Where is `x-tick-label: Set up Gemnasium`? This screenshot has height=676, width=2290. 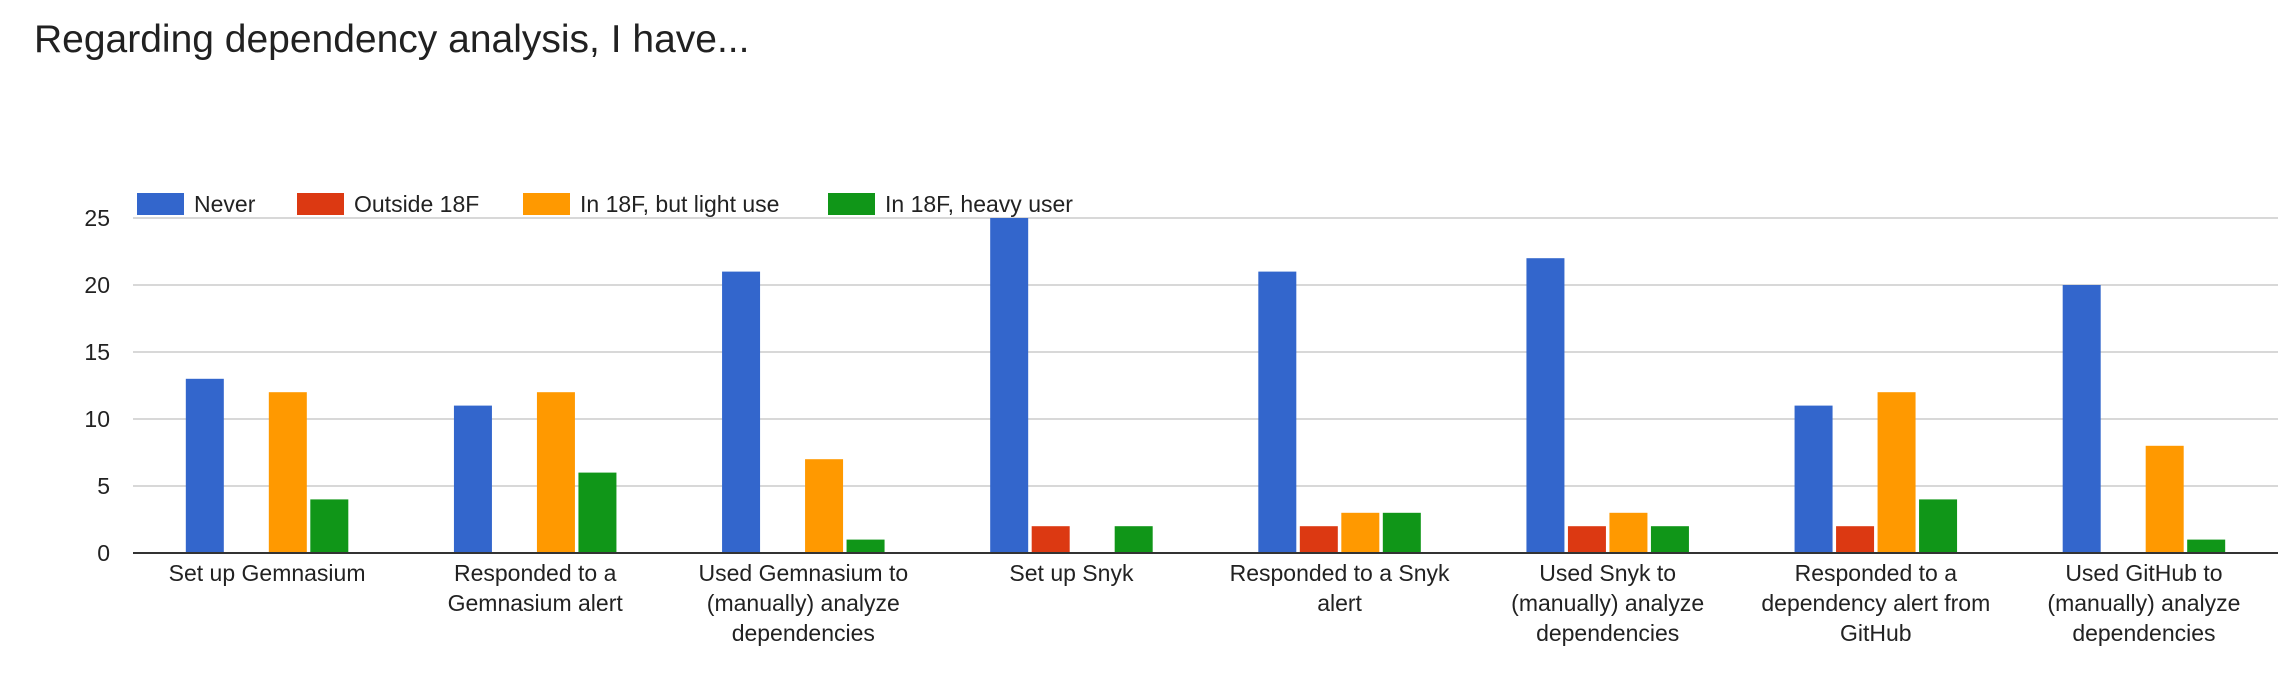 x-tick-label: Set up Gemnasium is located at coordinates (267, 573).